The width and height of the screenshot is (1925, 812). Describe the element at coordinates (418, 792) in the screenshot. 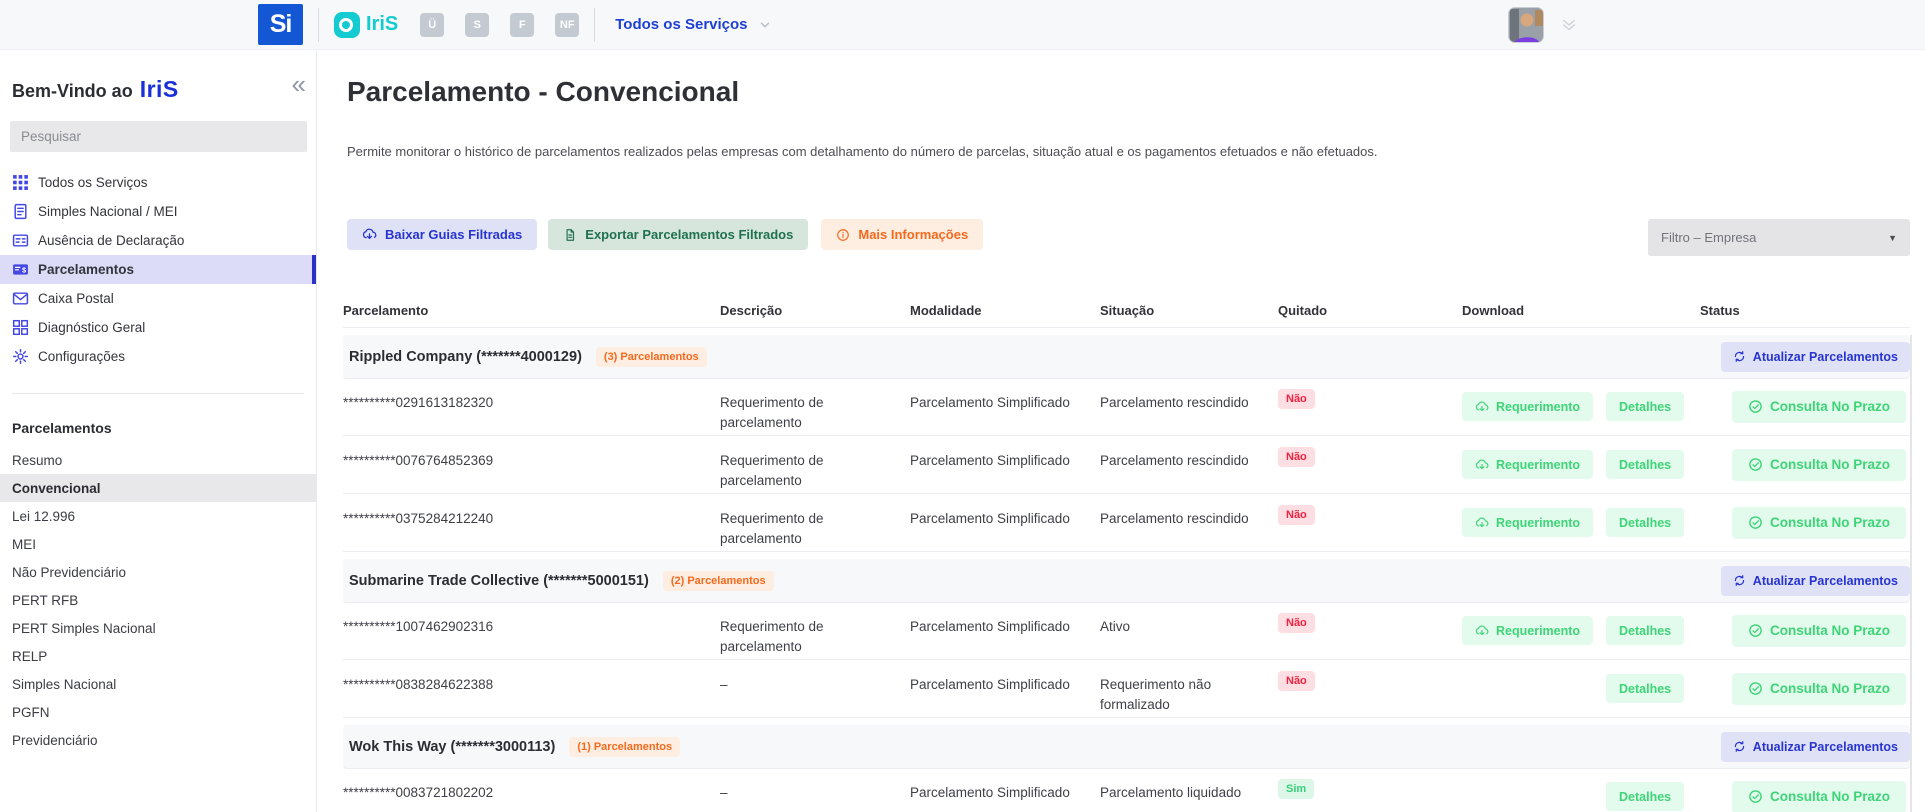

I see `cell-parcelamento: **********0083721802202` at that location.